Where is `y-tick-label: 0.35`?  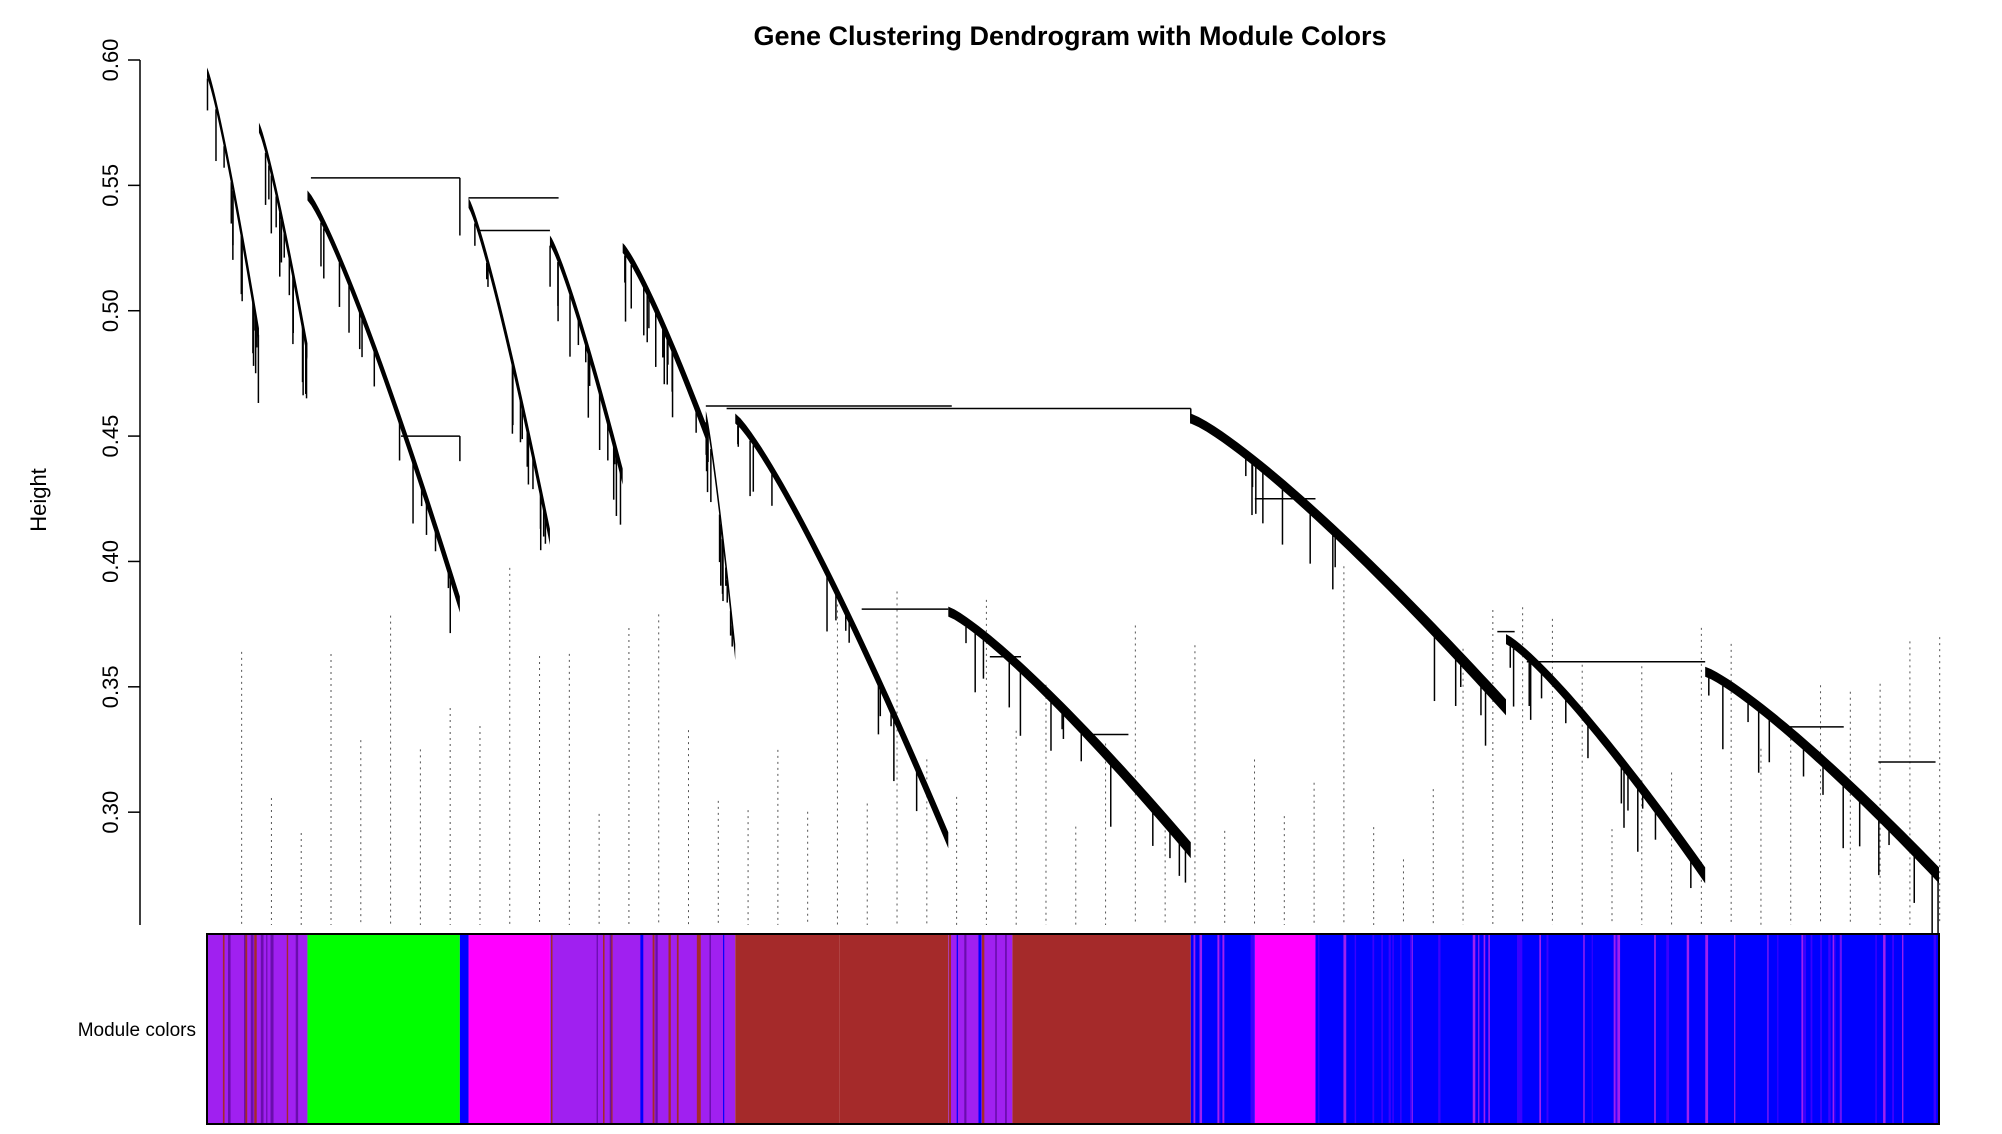
y-tick-label: 0.35 is located at coordinates (110, 686).